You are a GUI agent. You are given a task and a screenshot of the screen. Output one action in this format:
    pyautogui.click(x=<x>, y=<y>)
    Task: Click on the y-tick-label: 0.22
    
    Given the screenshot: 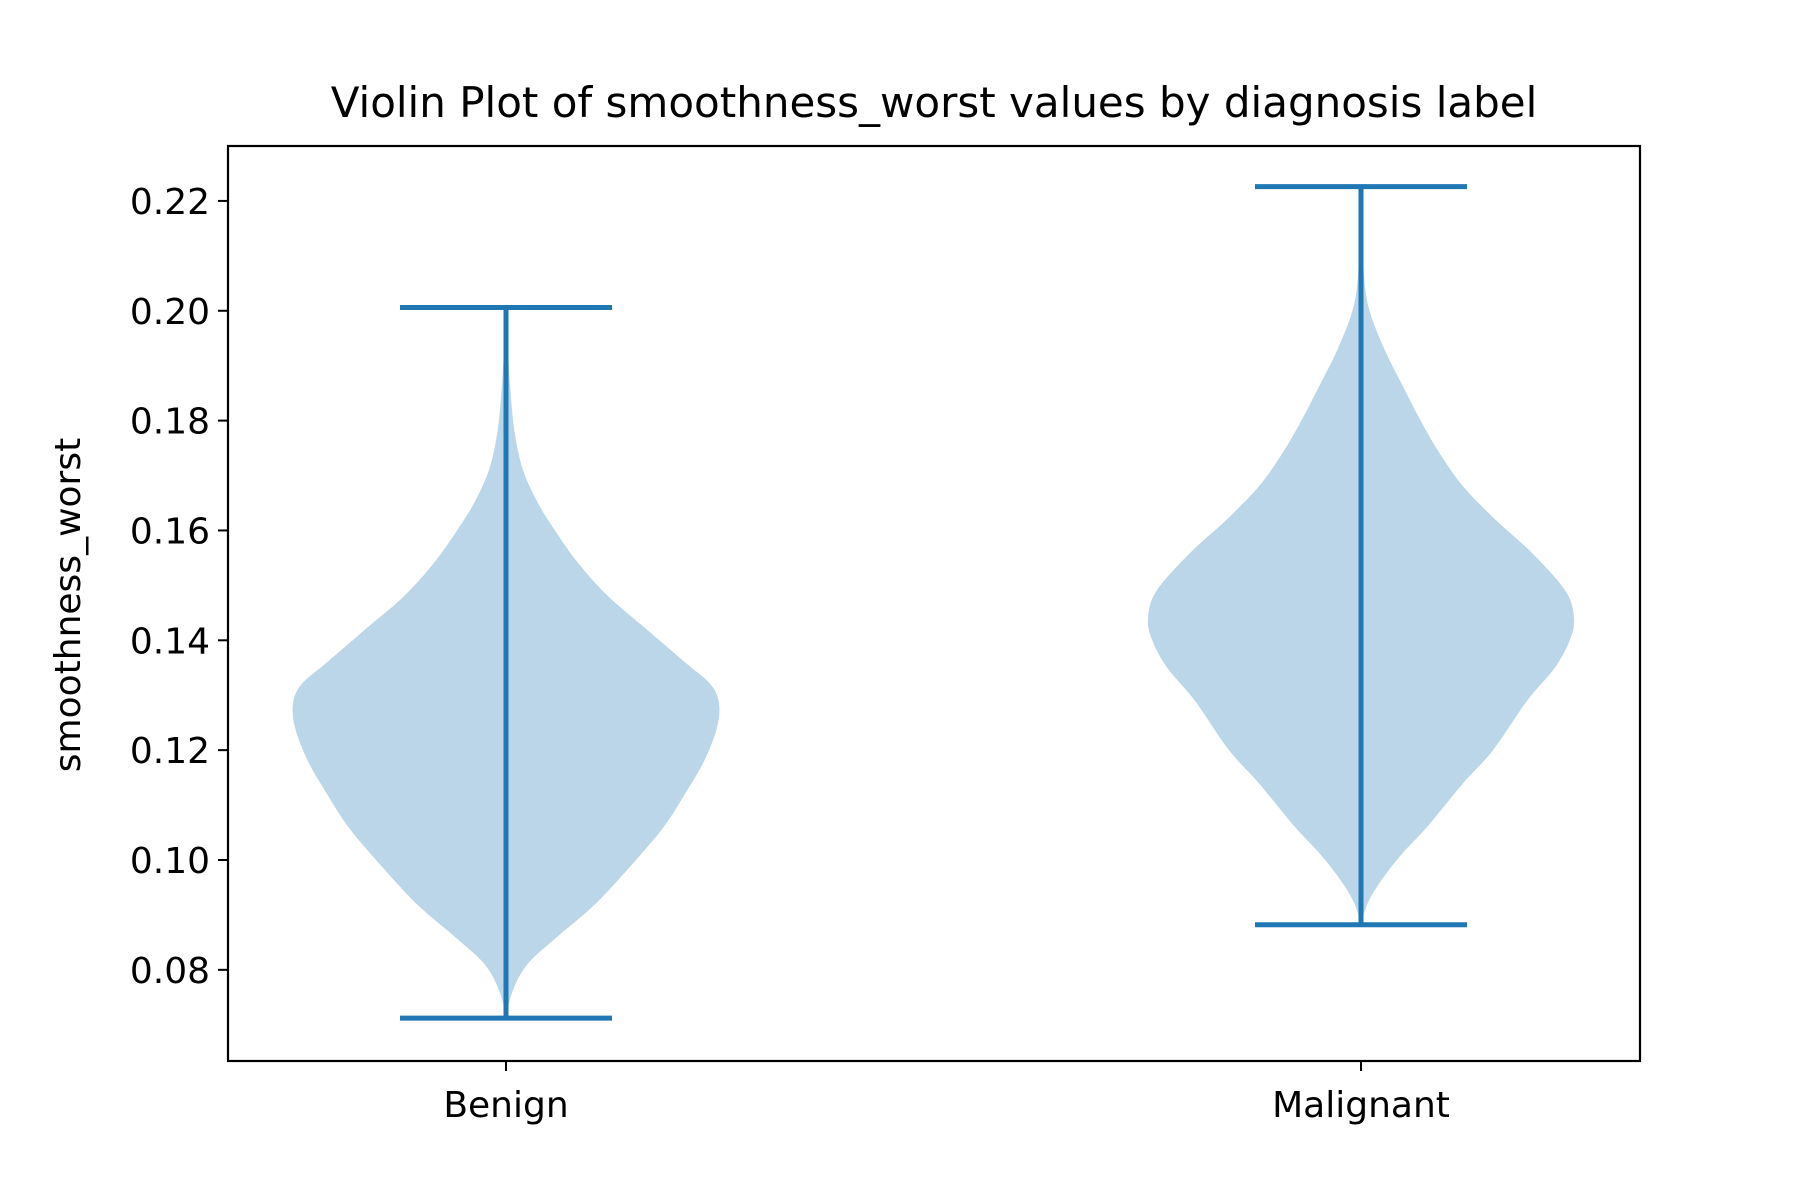 What is the action you would take?
    pyautogui.click(x=170, y=202)
    